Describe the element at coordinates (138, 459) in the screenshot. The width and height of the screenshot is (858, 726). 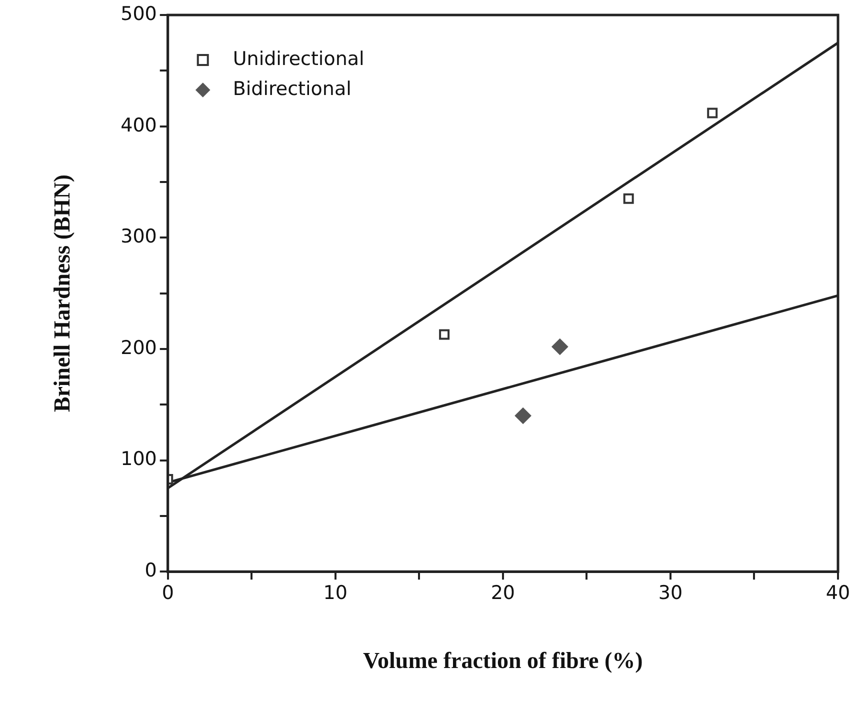
I see `y-tick-label: 100` at that location.